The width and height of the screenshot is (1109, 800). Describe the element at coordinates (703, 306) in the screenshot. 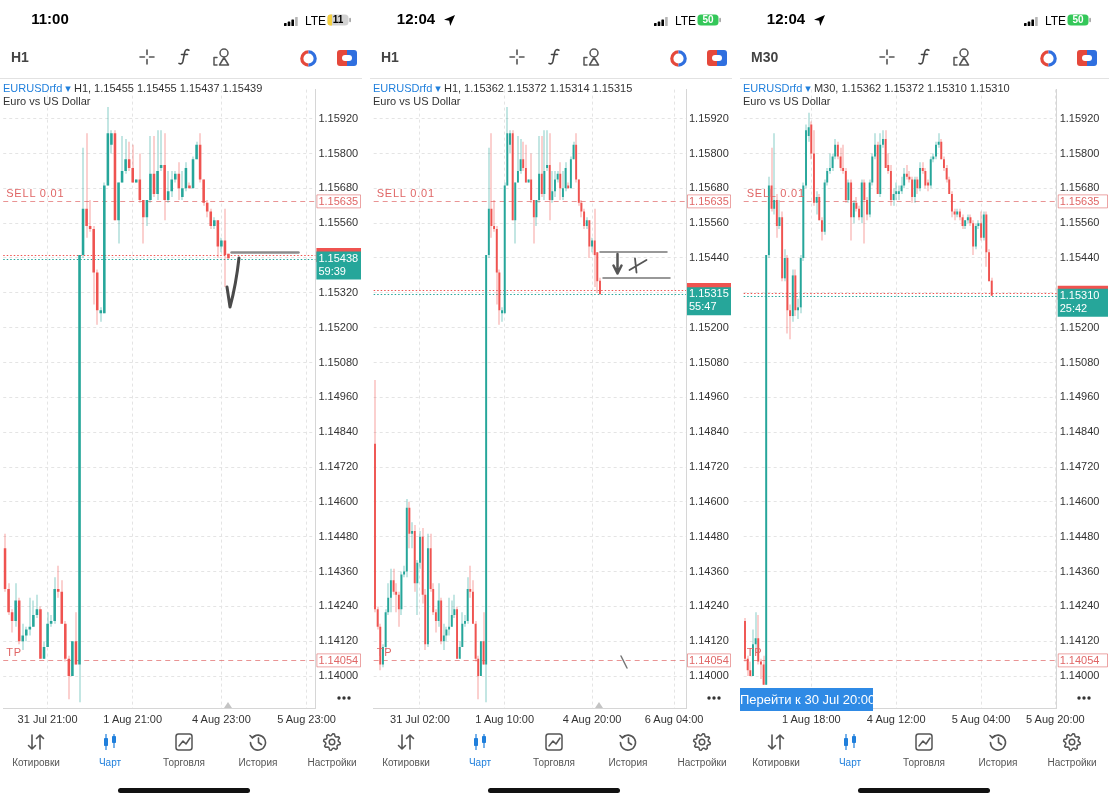

I see `text: 55:47` at that location.